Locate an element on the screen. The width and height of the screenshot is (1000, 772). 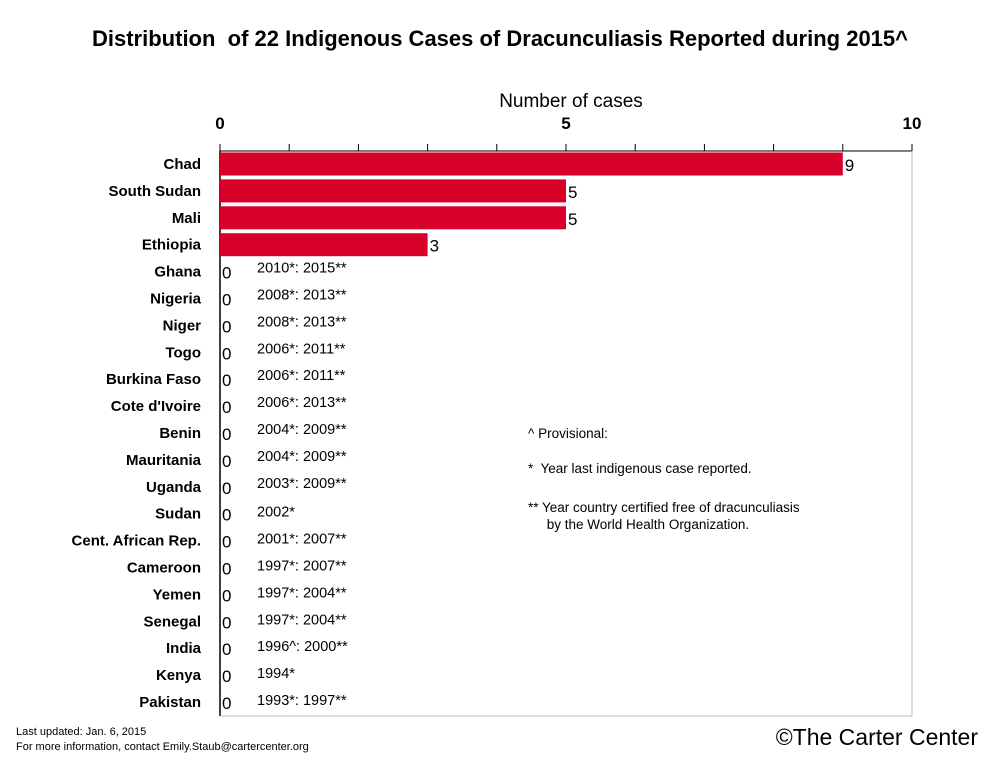
category-label: Cote d'Ivoire is located at coordinates (156, 406).